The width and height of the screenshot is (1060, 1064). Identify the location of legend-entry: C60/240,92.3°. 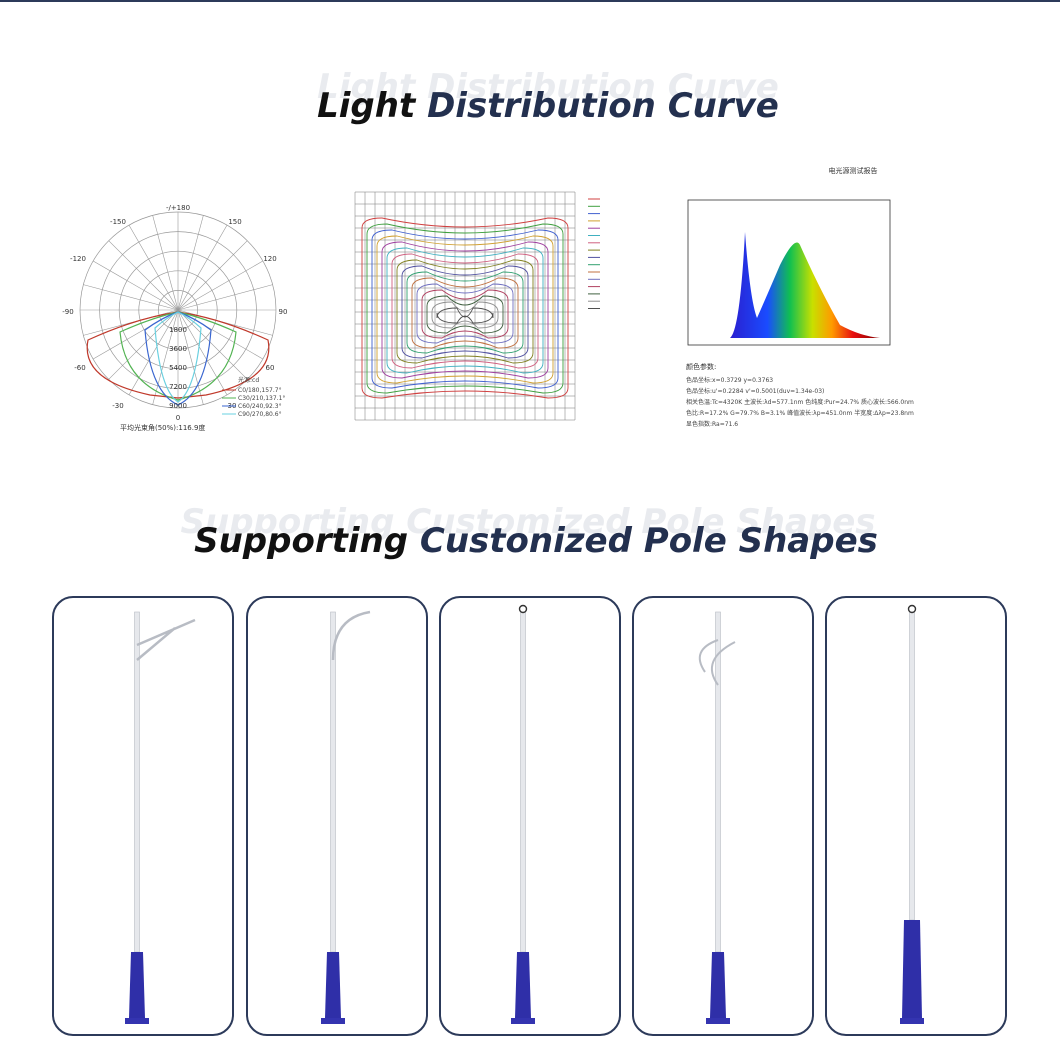
(260, 406).